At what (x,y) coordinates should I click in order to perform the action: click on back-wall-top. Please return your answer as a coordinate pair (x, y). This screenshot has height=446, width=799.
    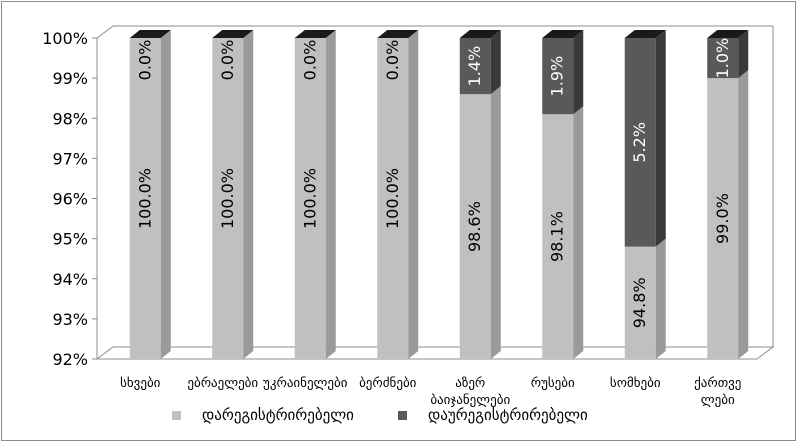
    Looking at the image, I should click on (434, 32).